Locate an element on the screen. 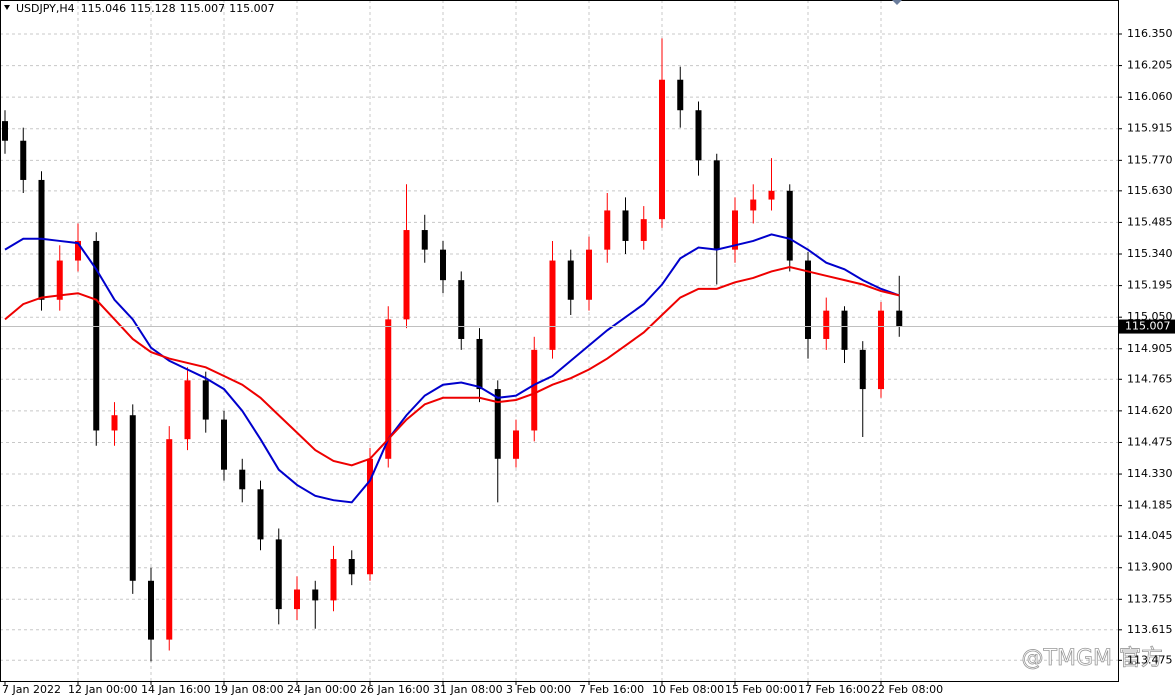  y-tick-label: 114.765 is located at coordinates (1150, 378).